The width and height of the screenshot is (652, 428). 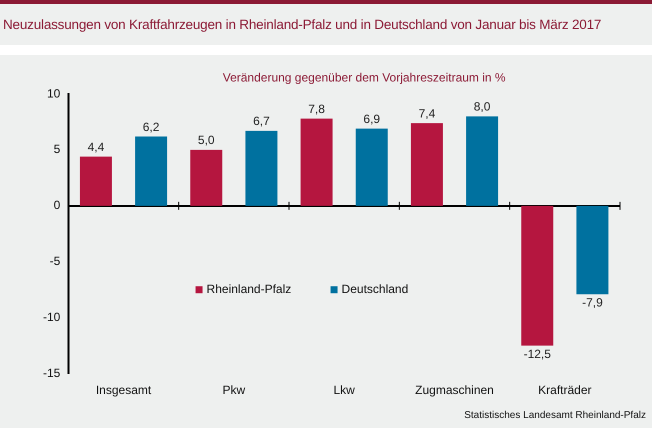 I want to click on y-tick-label: 0, so click(x=57, y=205).